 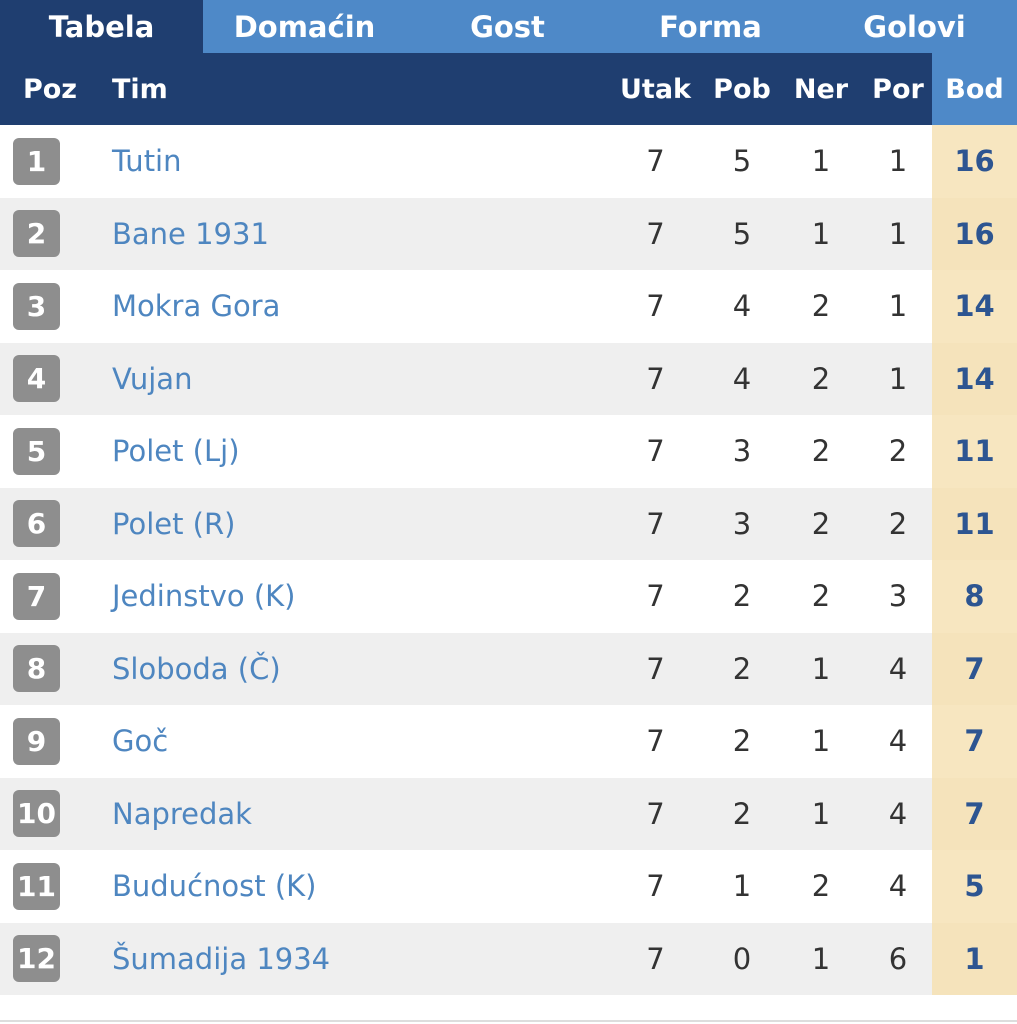 I want to click on position-badge: 9, so click(x=36, y=741).